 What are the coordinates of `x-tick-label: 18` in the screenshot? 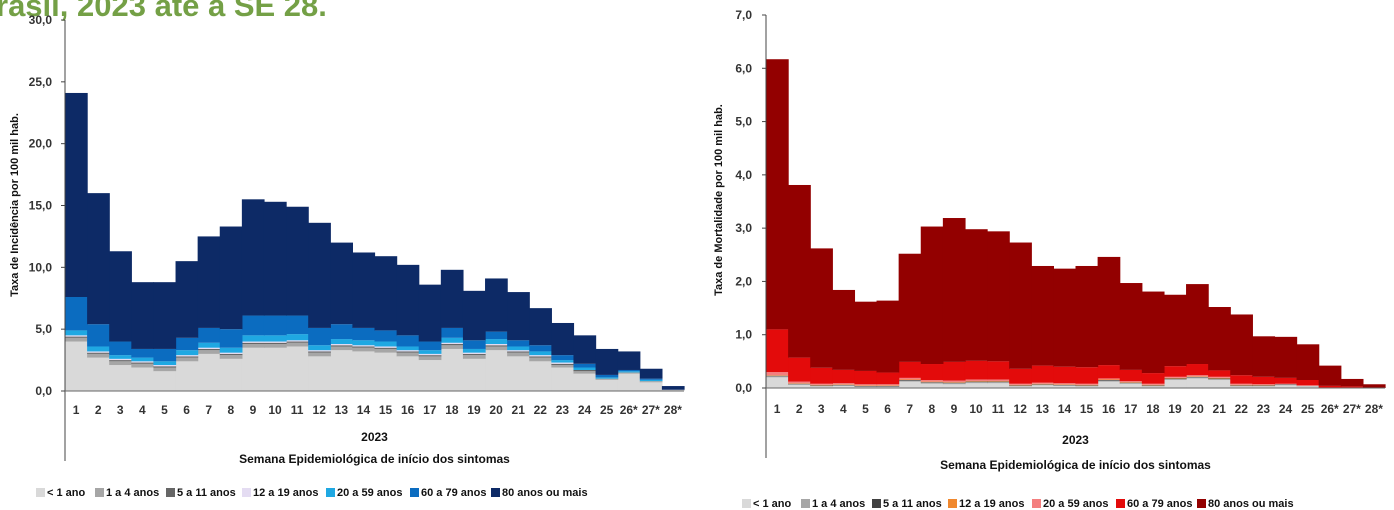 It's located at (1153, 409).